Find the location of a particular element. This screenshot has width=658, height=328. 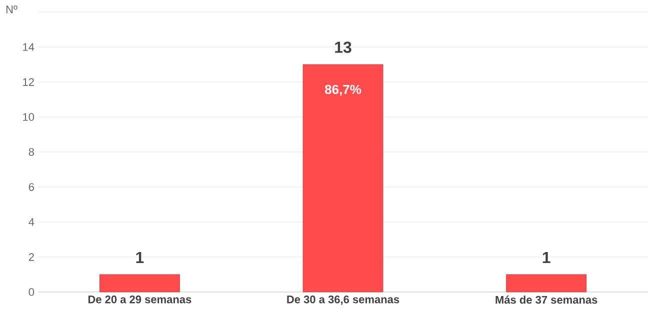

y-tick-label: 8 is located at coordinates (31, 152).